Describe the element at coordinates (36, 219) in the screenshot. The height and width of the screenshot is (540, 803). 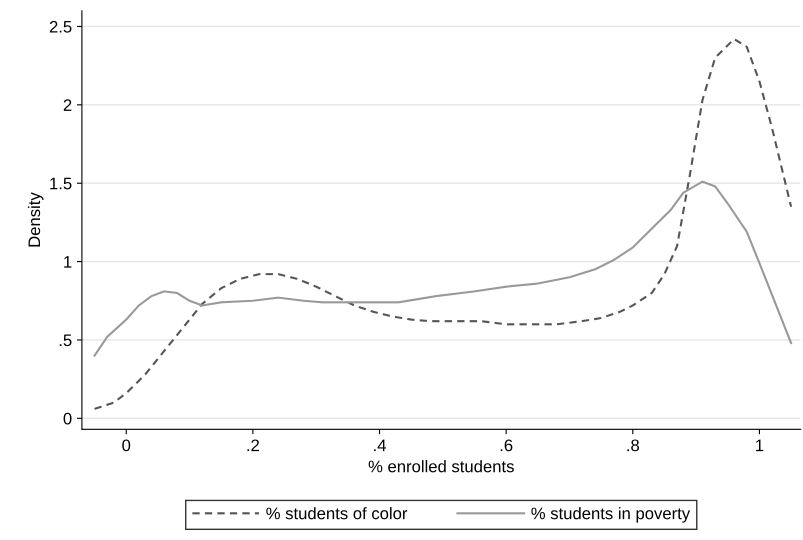
I see `y-axis-title: Density` at that location.